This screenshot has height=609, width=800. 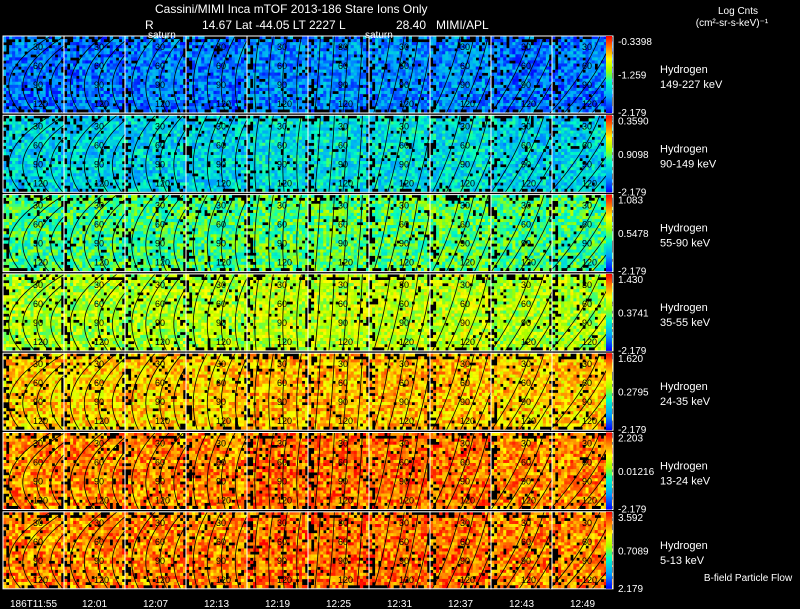 I want to click on time-tick-label: 12:07, so click(x=155, y=604).